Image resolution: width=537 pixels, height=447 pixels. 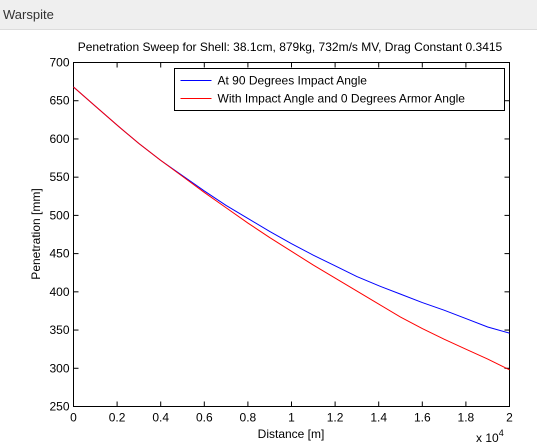 I want to click on x-exponent-base: x 10, so click(x=487, y=438).